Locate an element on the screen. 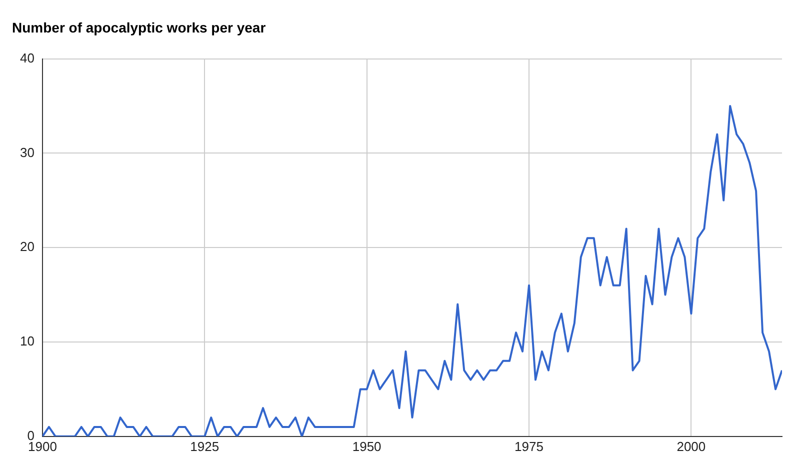  x-tick-label: 1950 is located at coordinates (367, 446).